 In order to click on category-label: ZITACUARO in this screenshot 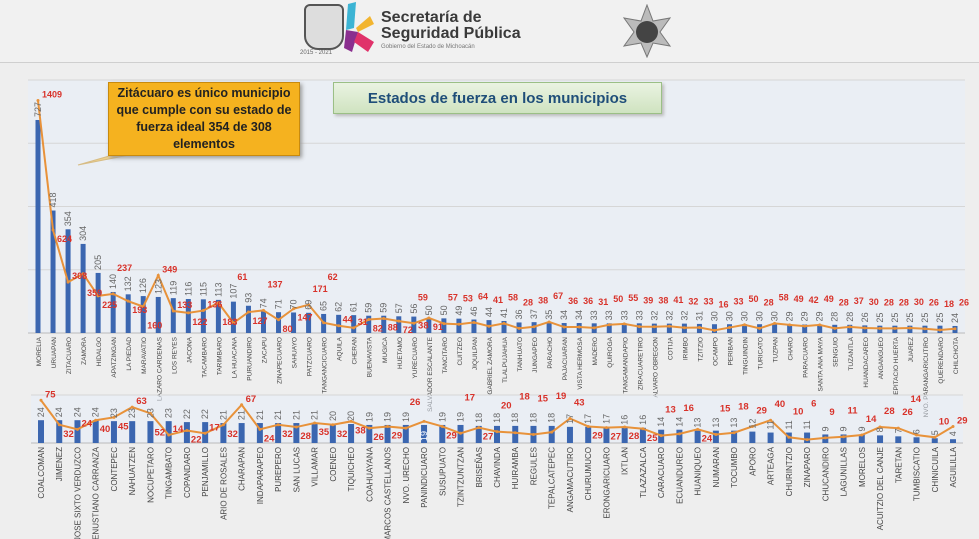, I will do `click(69, 355)`.